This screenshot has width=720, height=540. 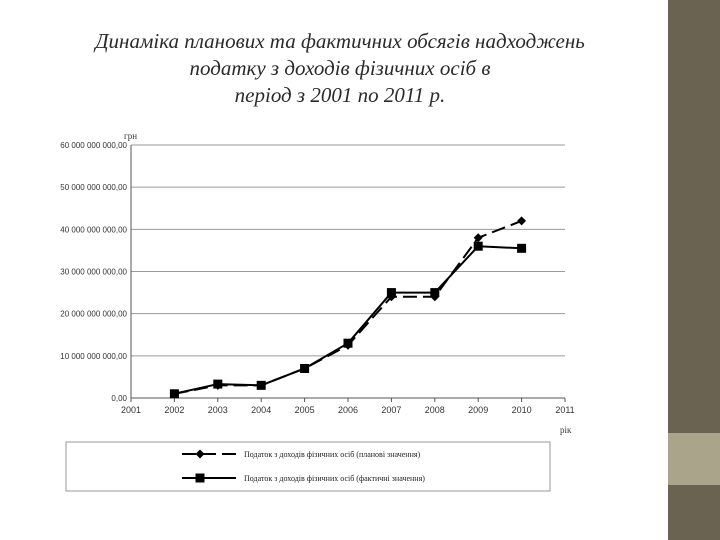 I want to click on y-axis-label: грн, so click(x=130, y=136).